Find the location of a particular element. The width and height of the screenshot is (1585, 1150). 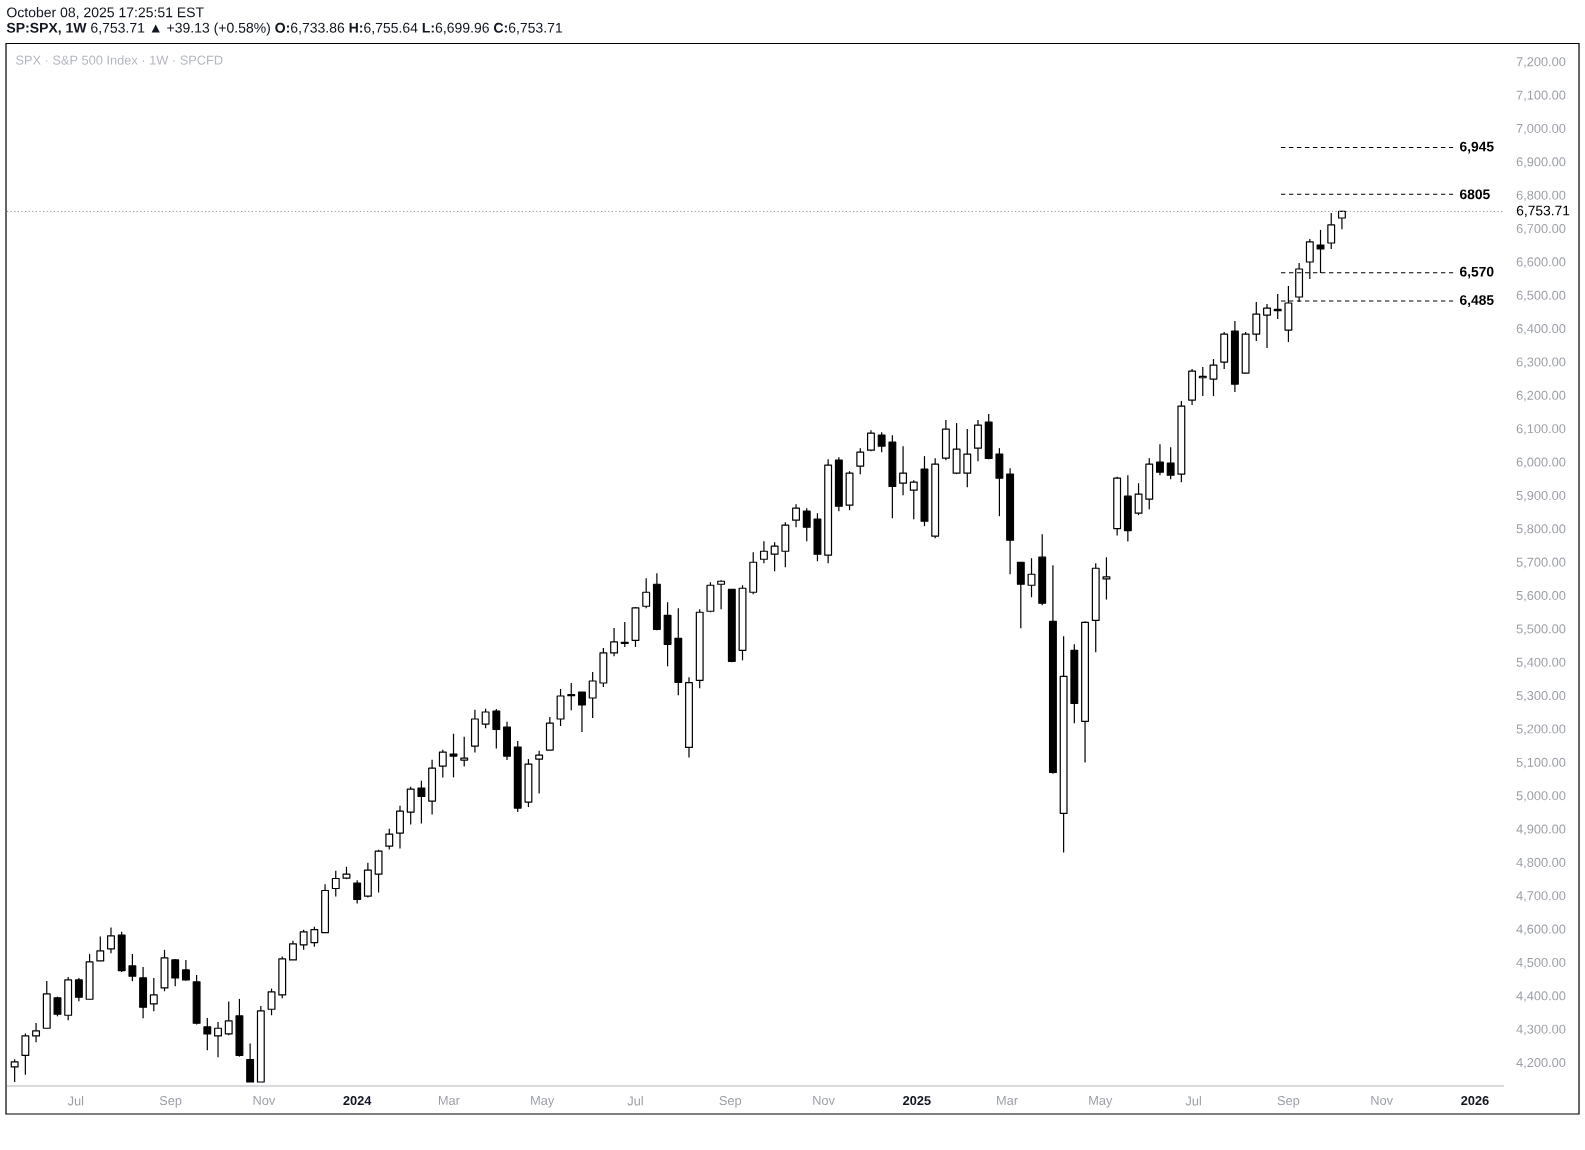

y-tick-label: 4,900.00 is located at coordinates (1541, 830).